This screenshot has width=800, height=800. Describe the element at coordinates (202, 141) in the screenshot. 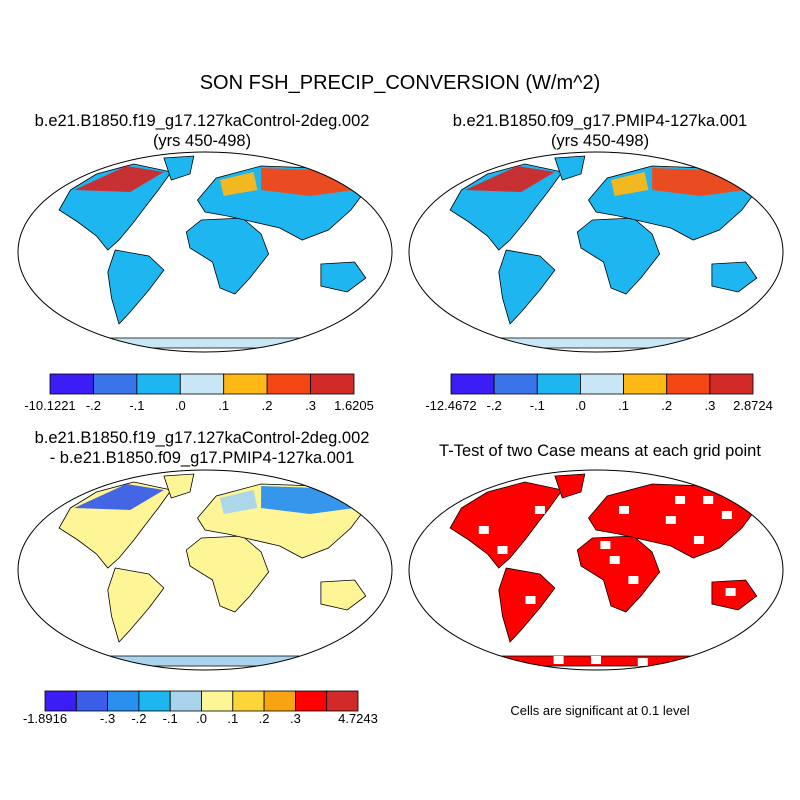

I see `panel-1-title-line-2: (yrs 450-498)` at that location.